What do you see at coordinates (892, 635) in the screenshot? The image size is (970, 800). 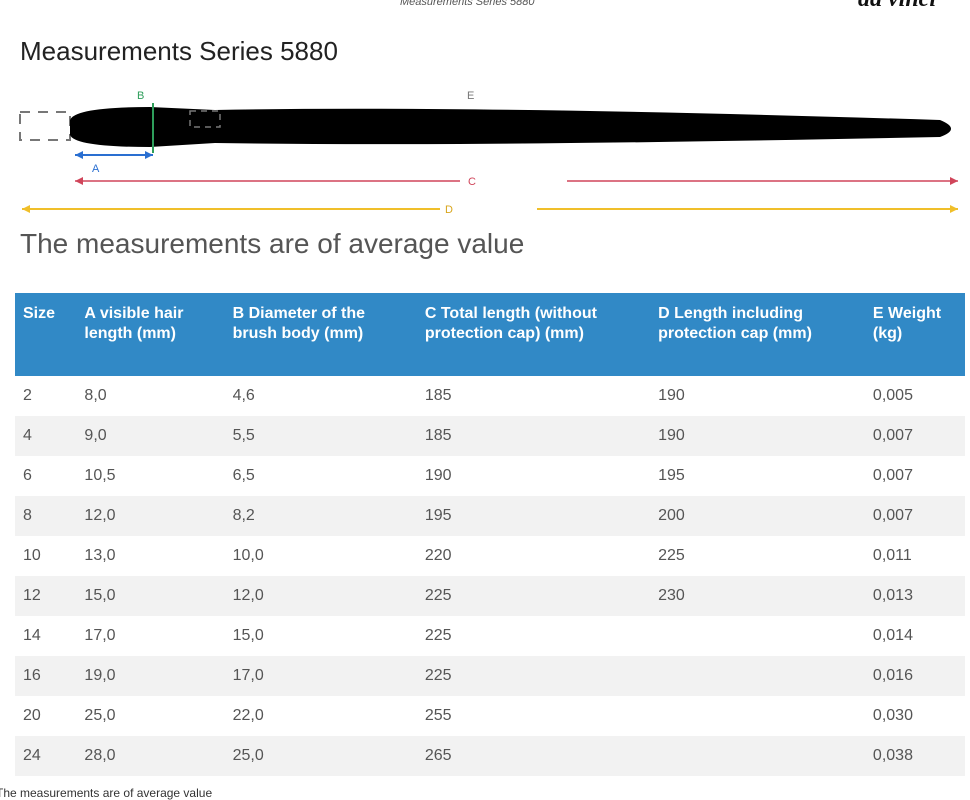 I see `table-cell: 0,014` at bounding box center [892, 635].